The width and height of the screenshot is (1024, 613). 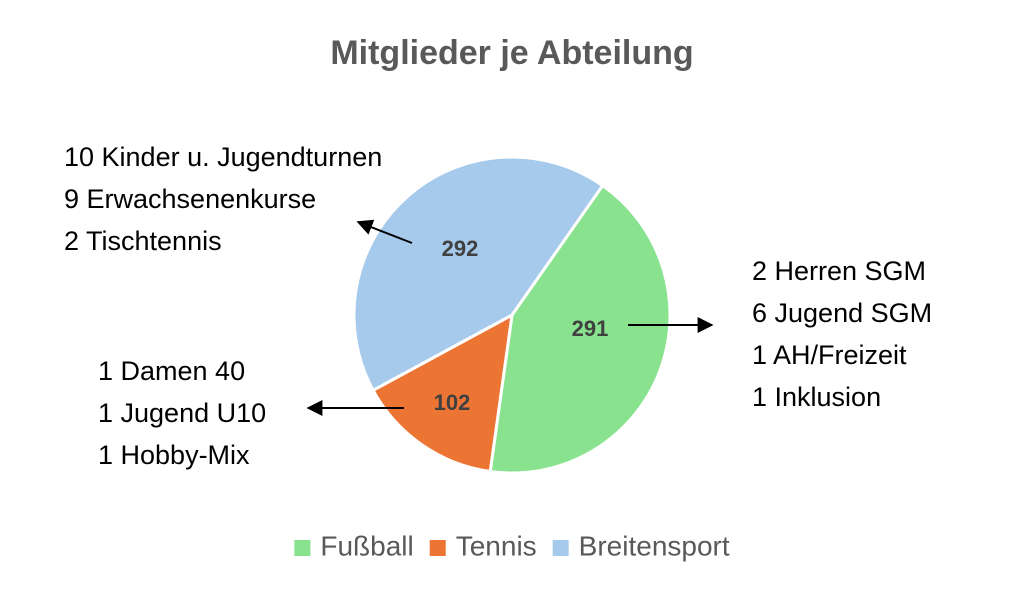 What do you see at coordinates (511, 53) in the screenshot?
I see `chart-title: Mitglieder je Abteilung` at bounding box center [511, 53].